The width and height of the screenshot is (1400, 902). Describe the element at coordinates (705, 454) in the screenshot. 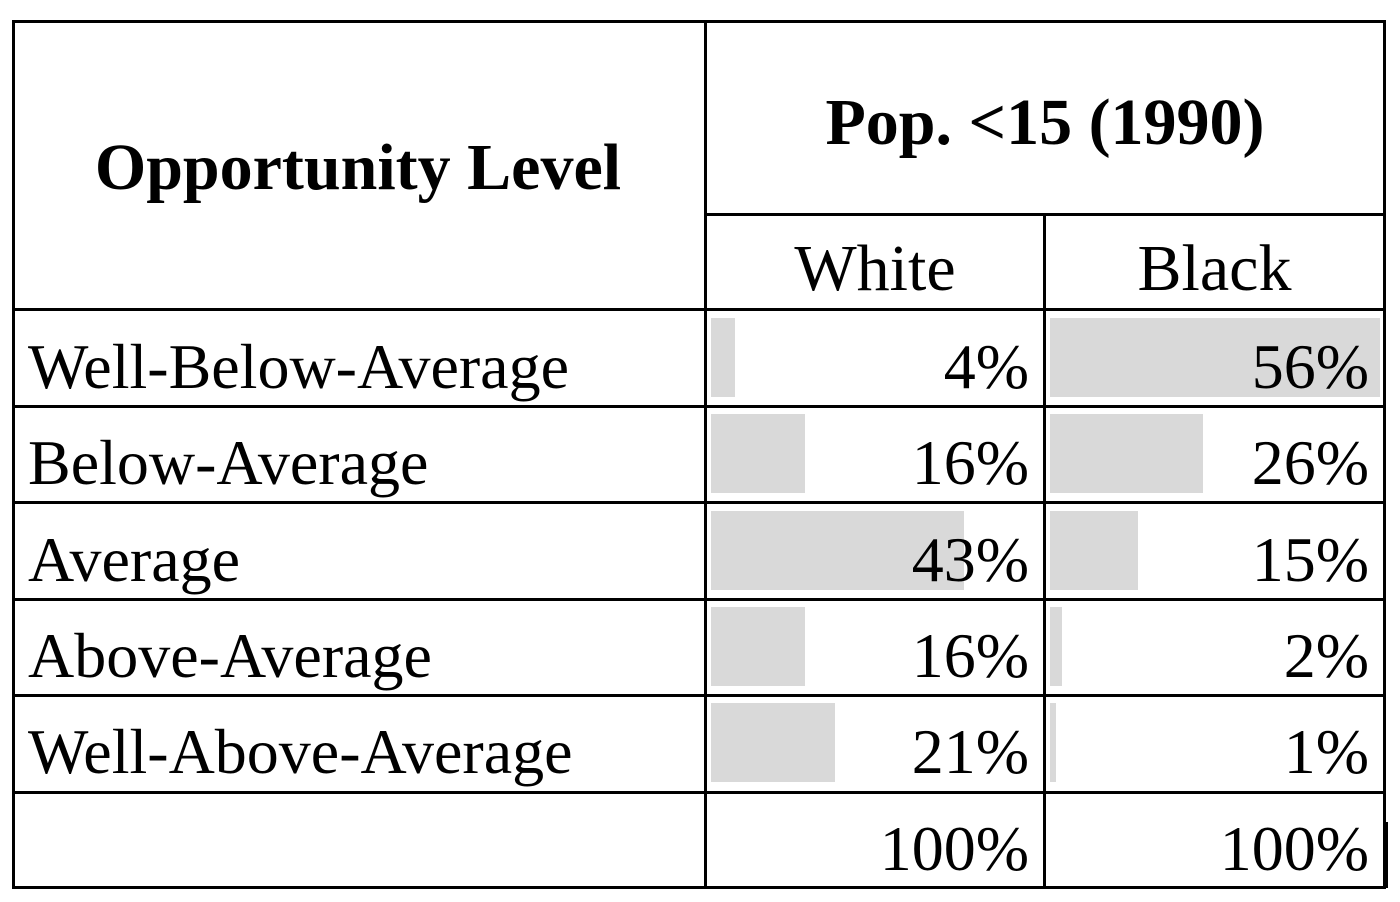

I see `column-divider-label` at that location.